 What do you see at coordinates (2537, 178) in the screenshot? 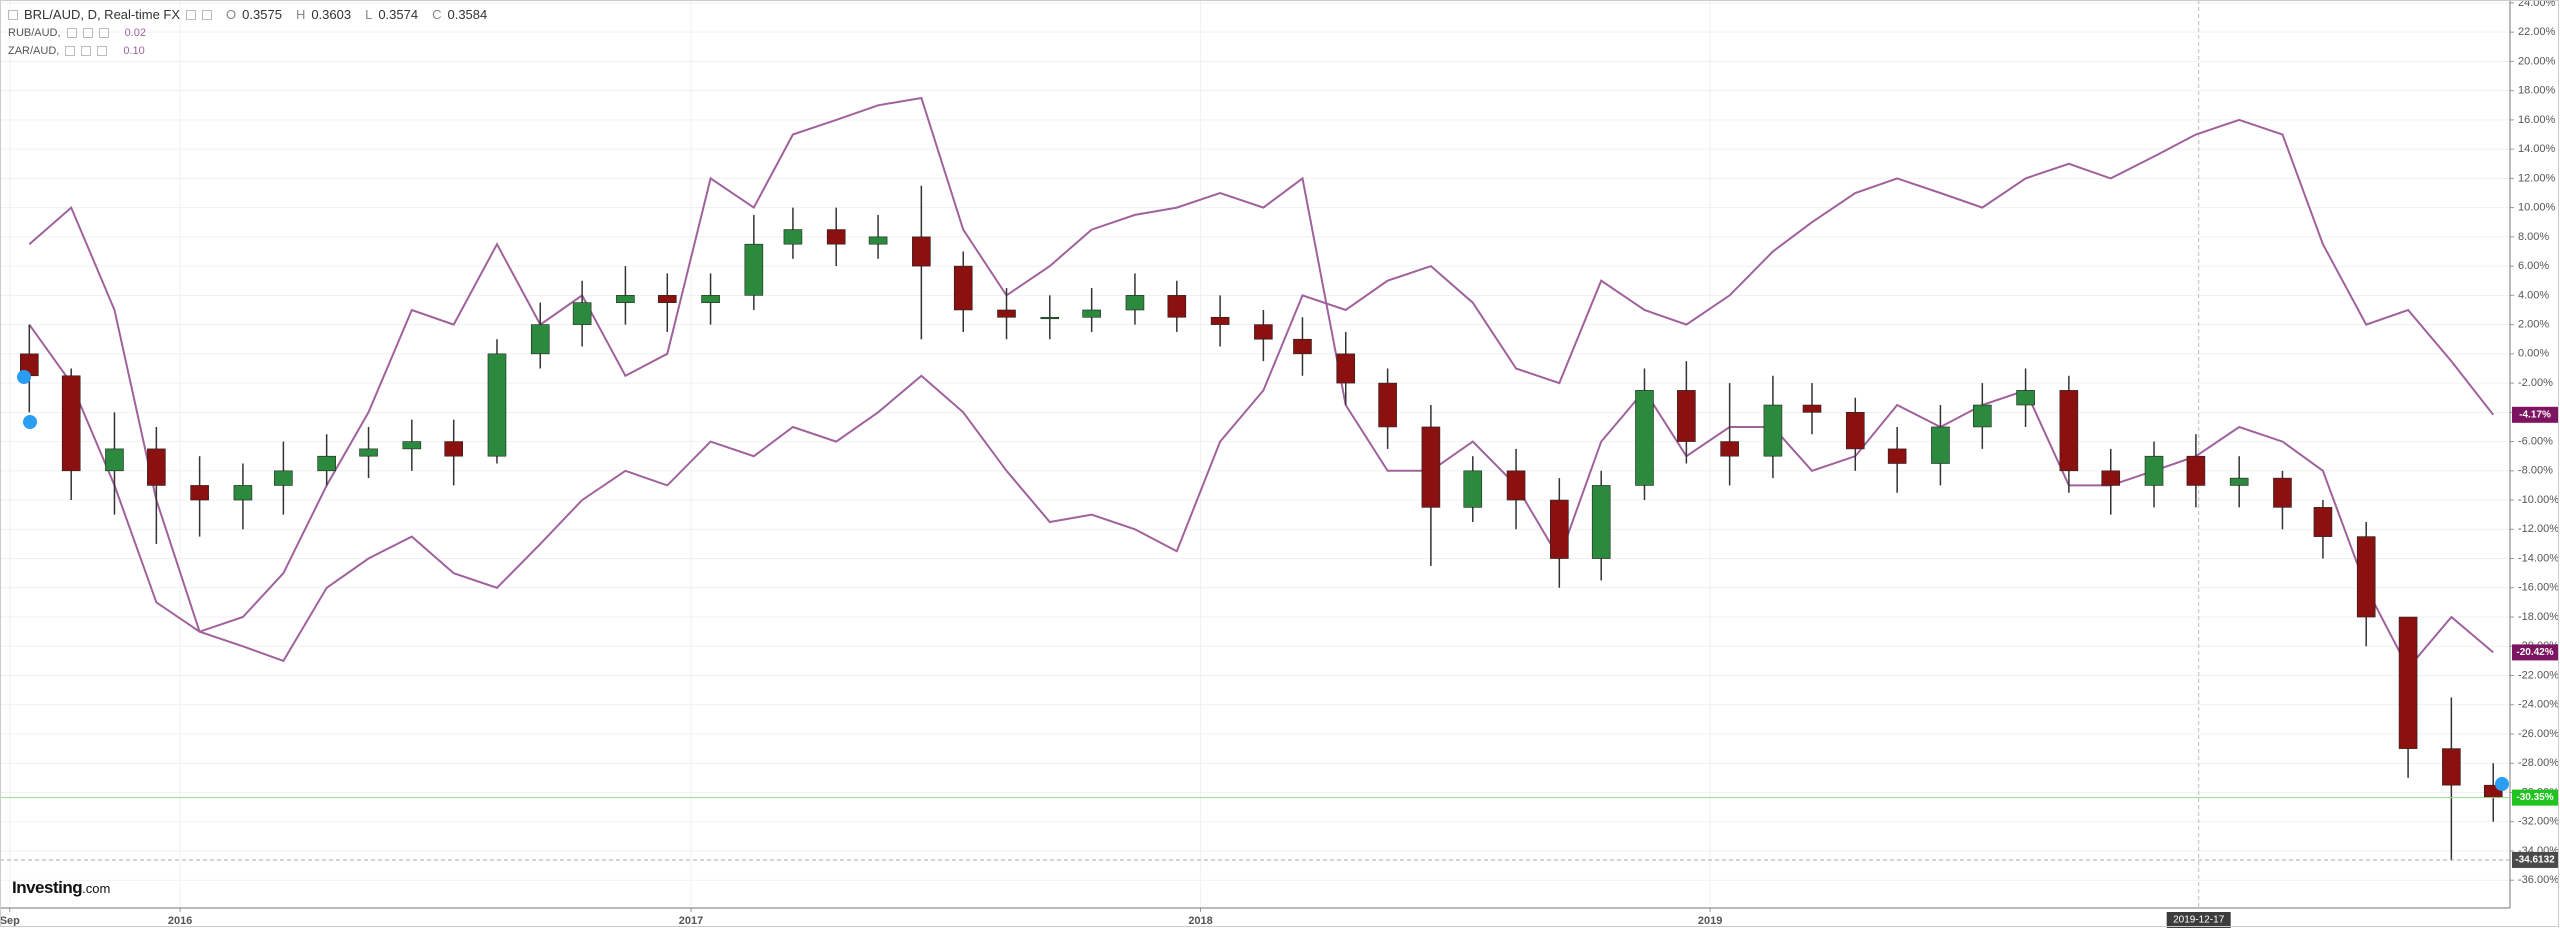
I see `y-tick-label: 12.00%` at bounding box center [2537, 178].